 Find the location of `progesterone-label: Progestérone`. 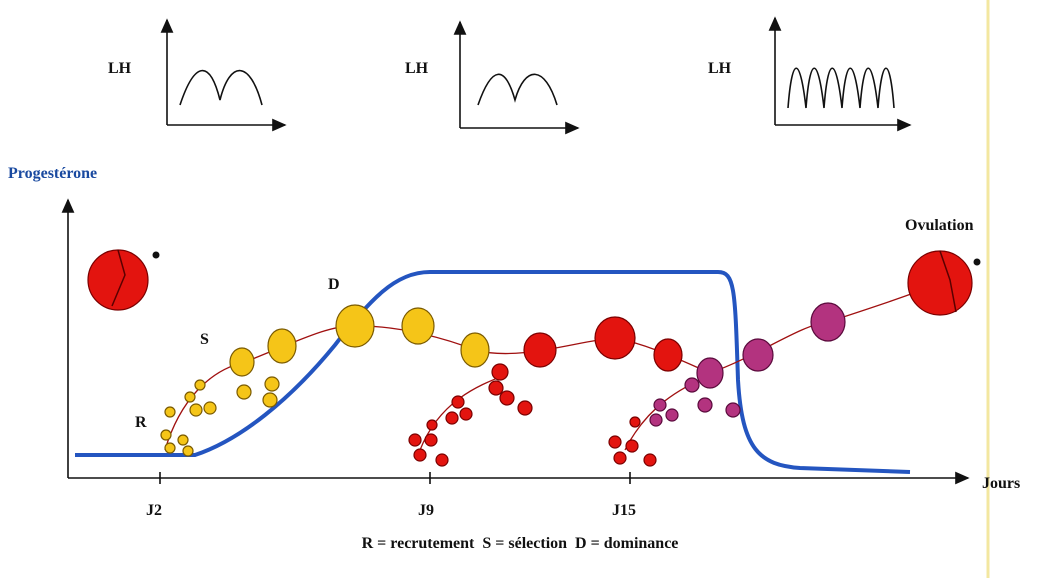

progesterone-label: Progestérone is located at coordinates (52, 173).